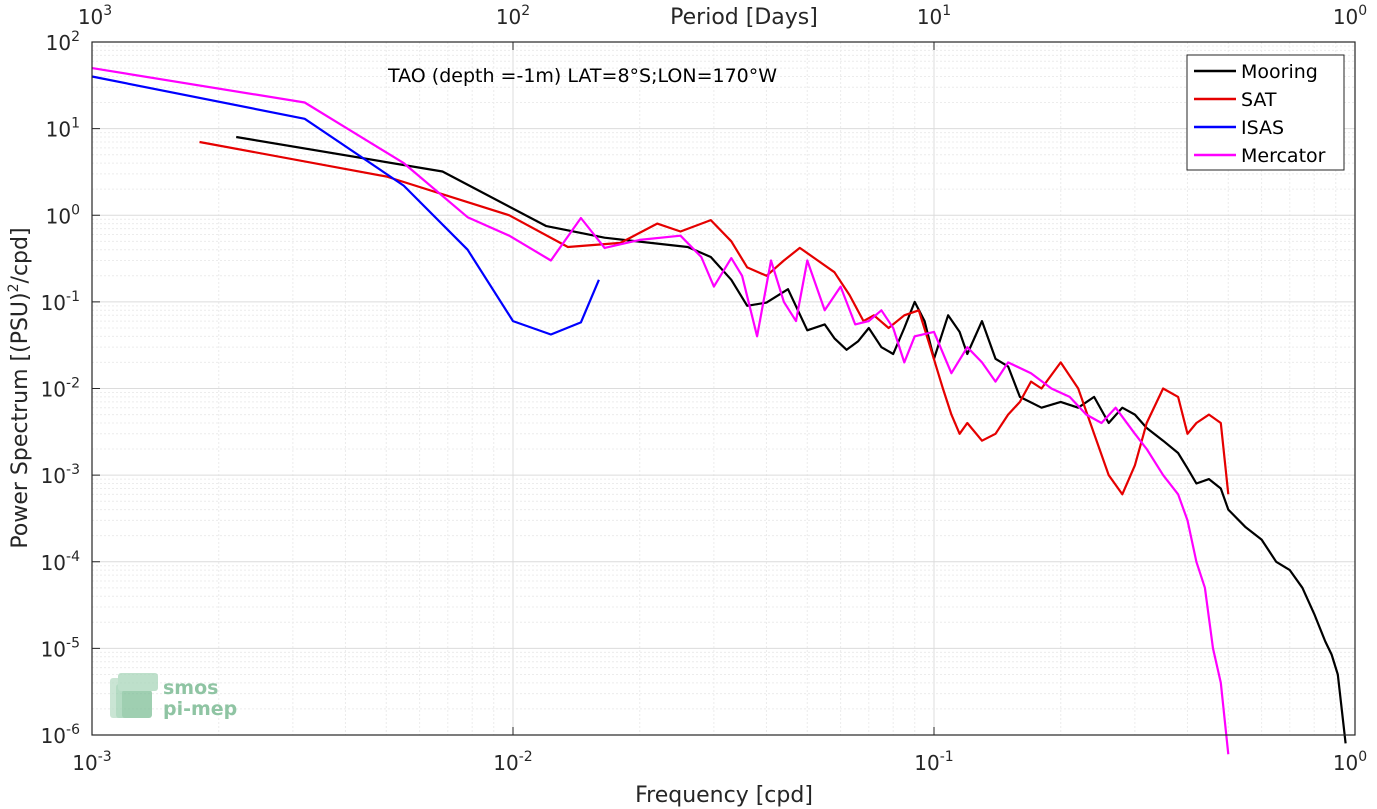 This screenshot has width=1377, height=809. I want to click on y-tick-label-exp: -2, so click(73, 384).